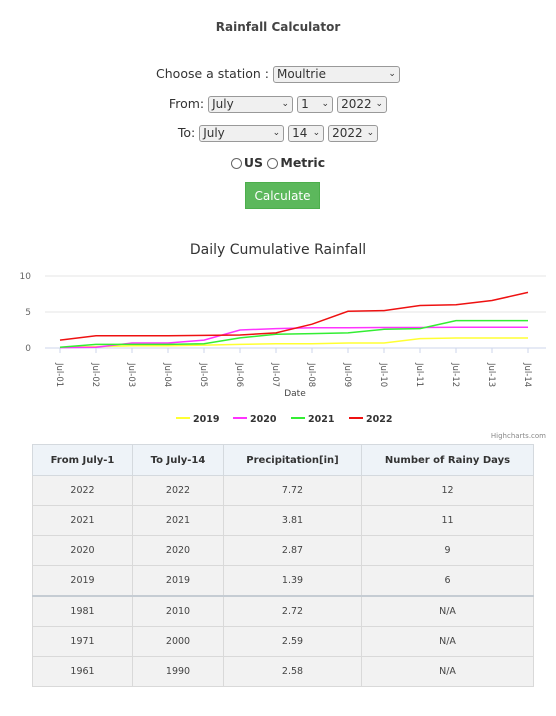 The image size is (556, 716). What do you see at coordinates (28, 313) in the screenshot?
I see `y-tick-label: 5` at bounding box center [28, 313].